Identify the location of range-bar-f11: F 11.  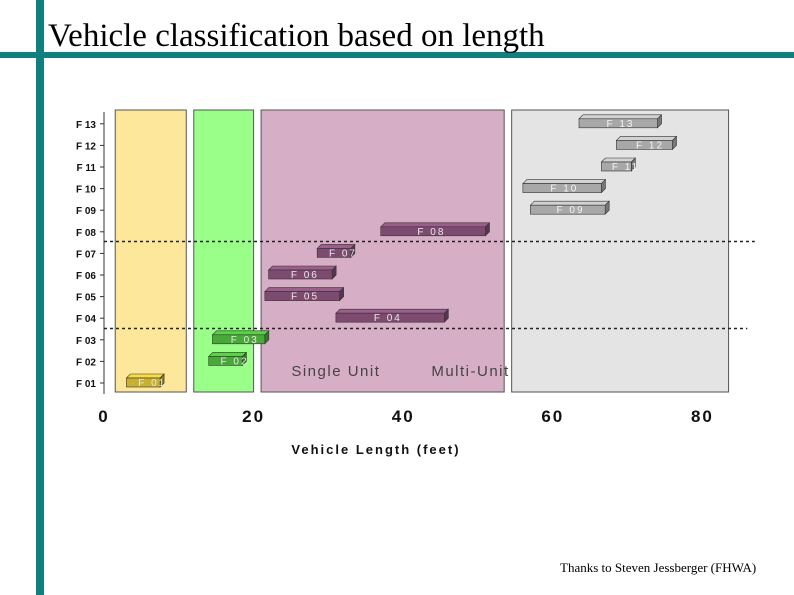
(619, 165).